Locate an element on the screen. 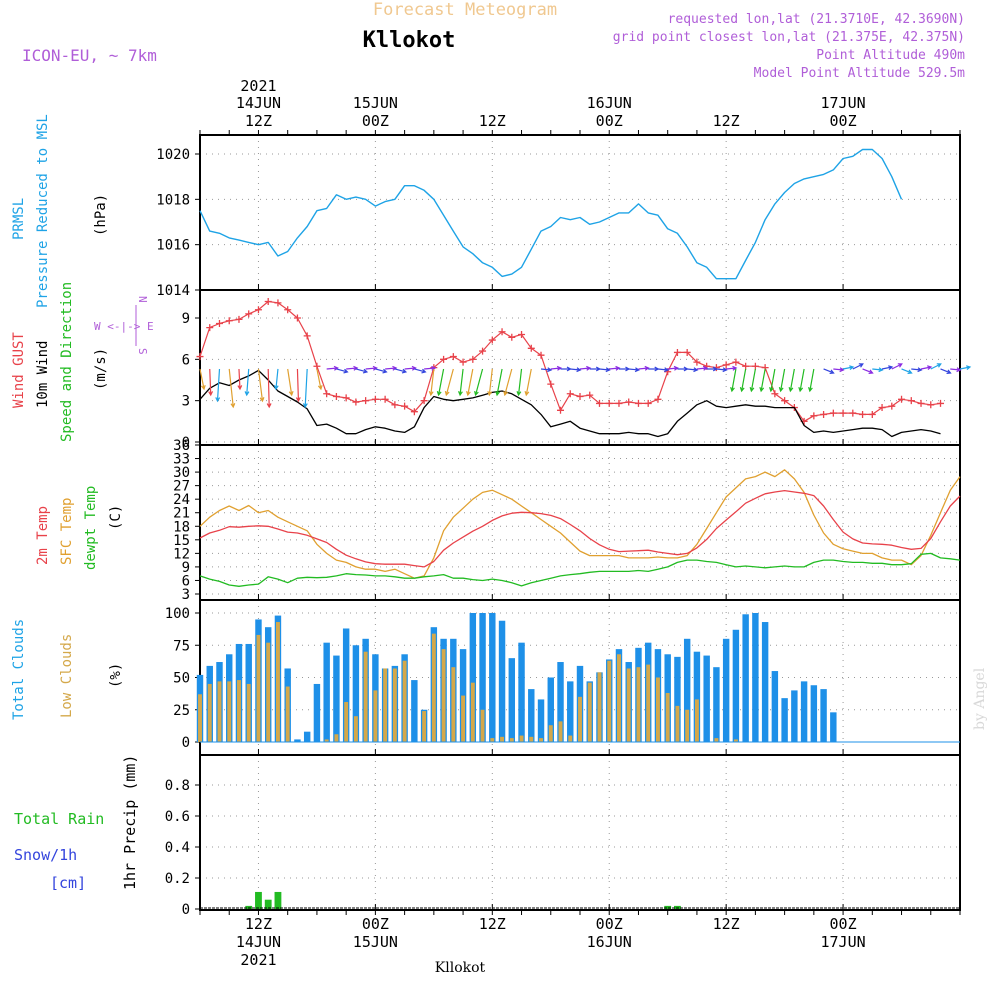  rain-bar is located at coordinates (668, 907).